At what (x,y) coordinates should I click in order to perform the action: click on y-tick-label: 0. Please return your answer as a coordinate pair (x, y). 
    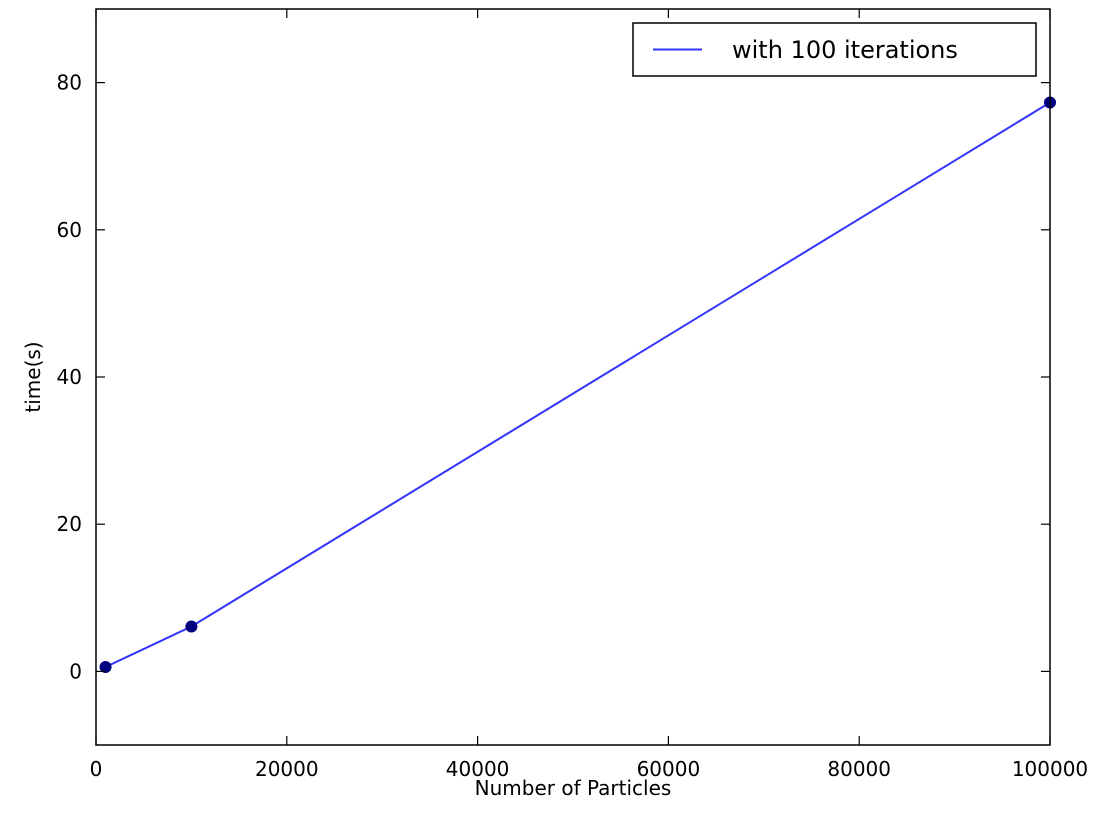
    Looking at the image, I should click on (75, 671).